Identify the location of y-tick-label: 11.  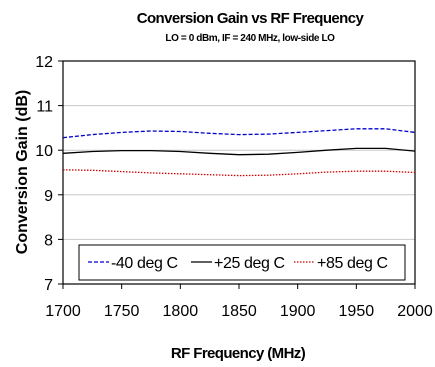
(44, 107).